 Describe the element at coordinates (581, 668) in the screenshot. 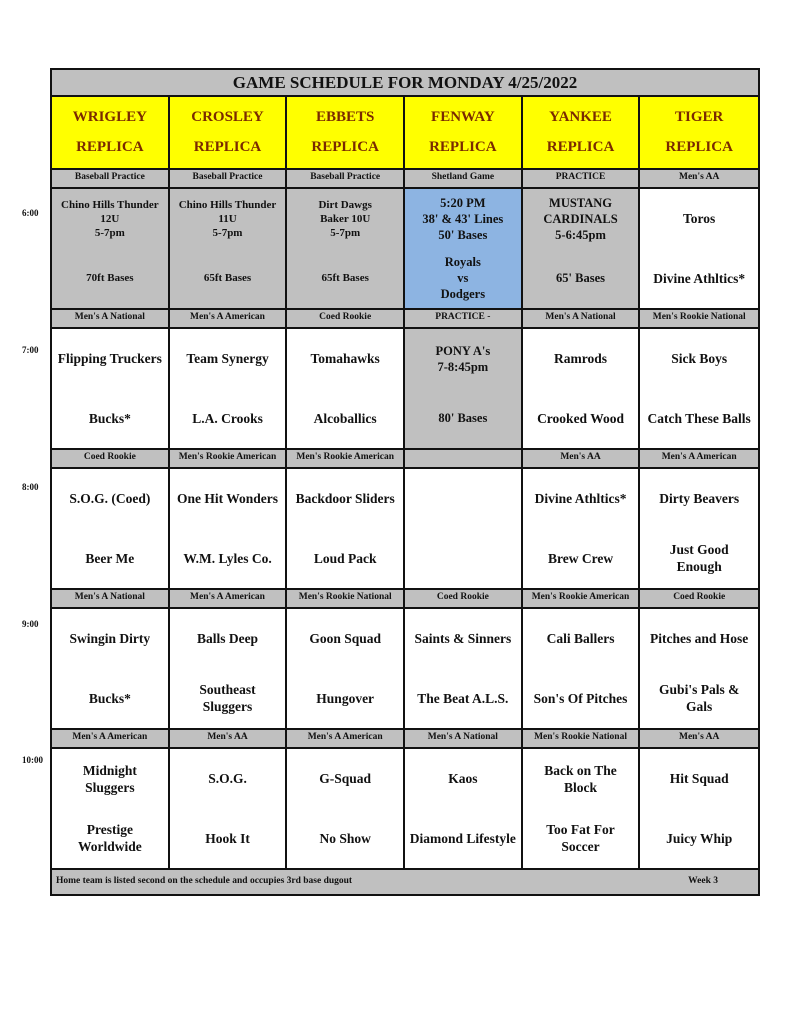

I see `game-cell: Cali Ballers Son's Of Pitches` at that location.